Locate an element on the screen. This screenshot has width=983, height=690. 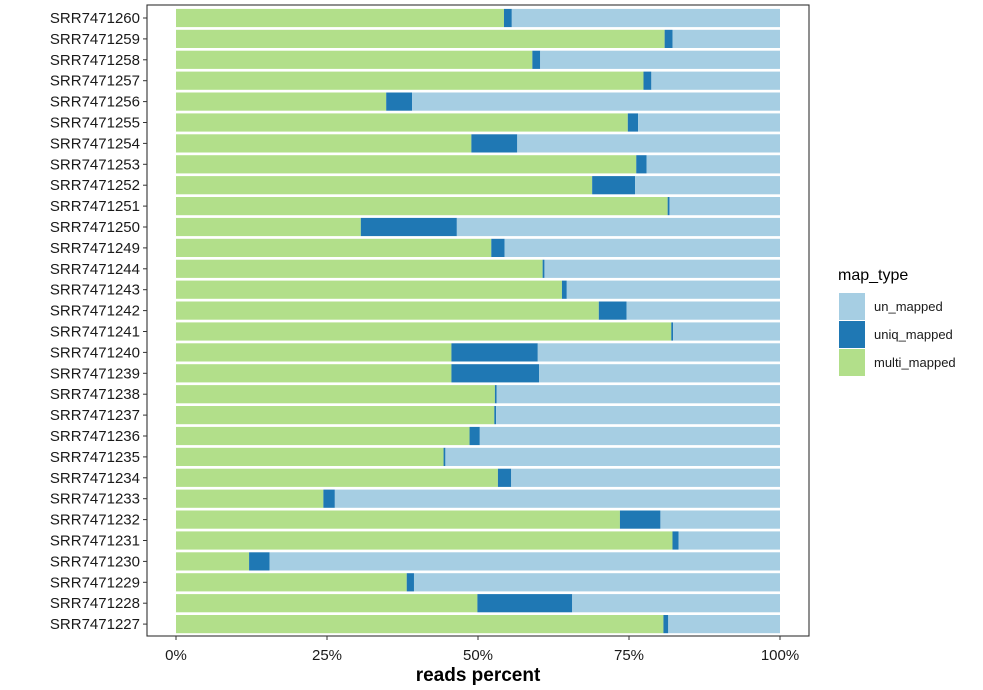
legend-label: multi_mapped is located at coordinates (915, 362).